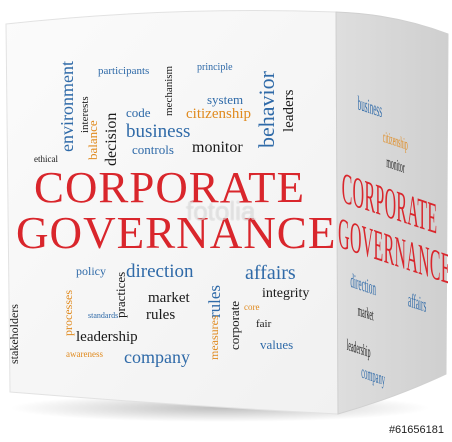 This screenshot has height=442, width=452. I want to click on word-environment: environment, so click(67, 106).